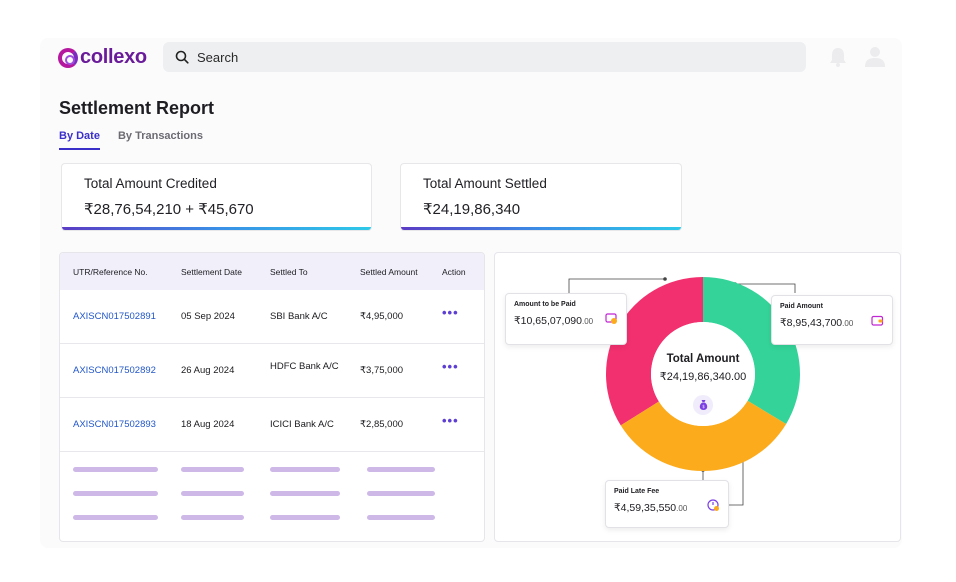  I want to click on search-icon, so click(182, 57).